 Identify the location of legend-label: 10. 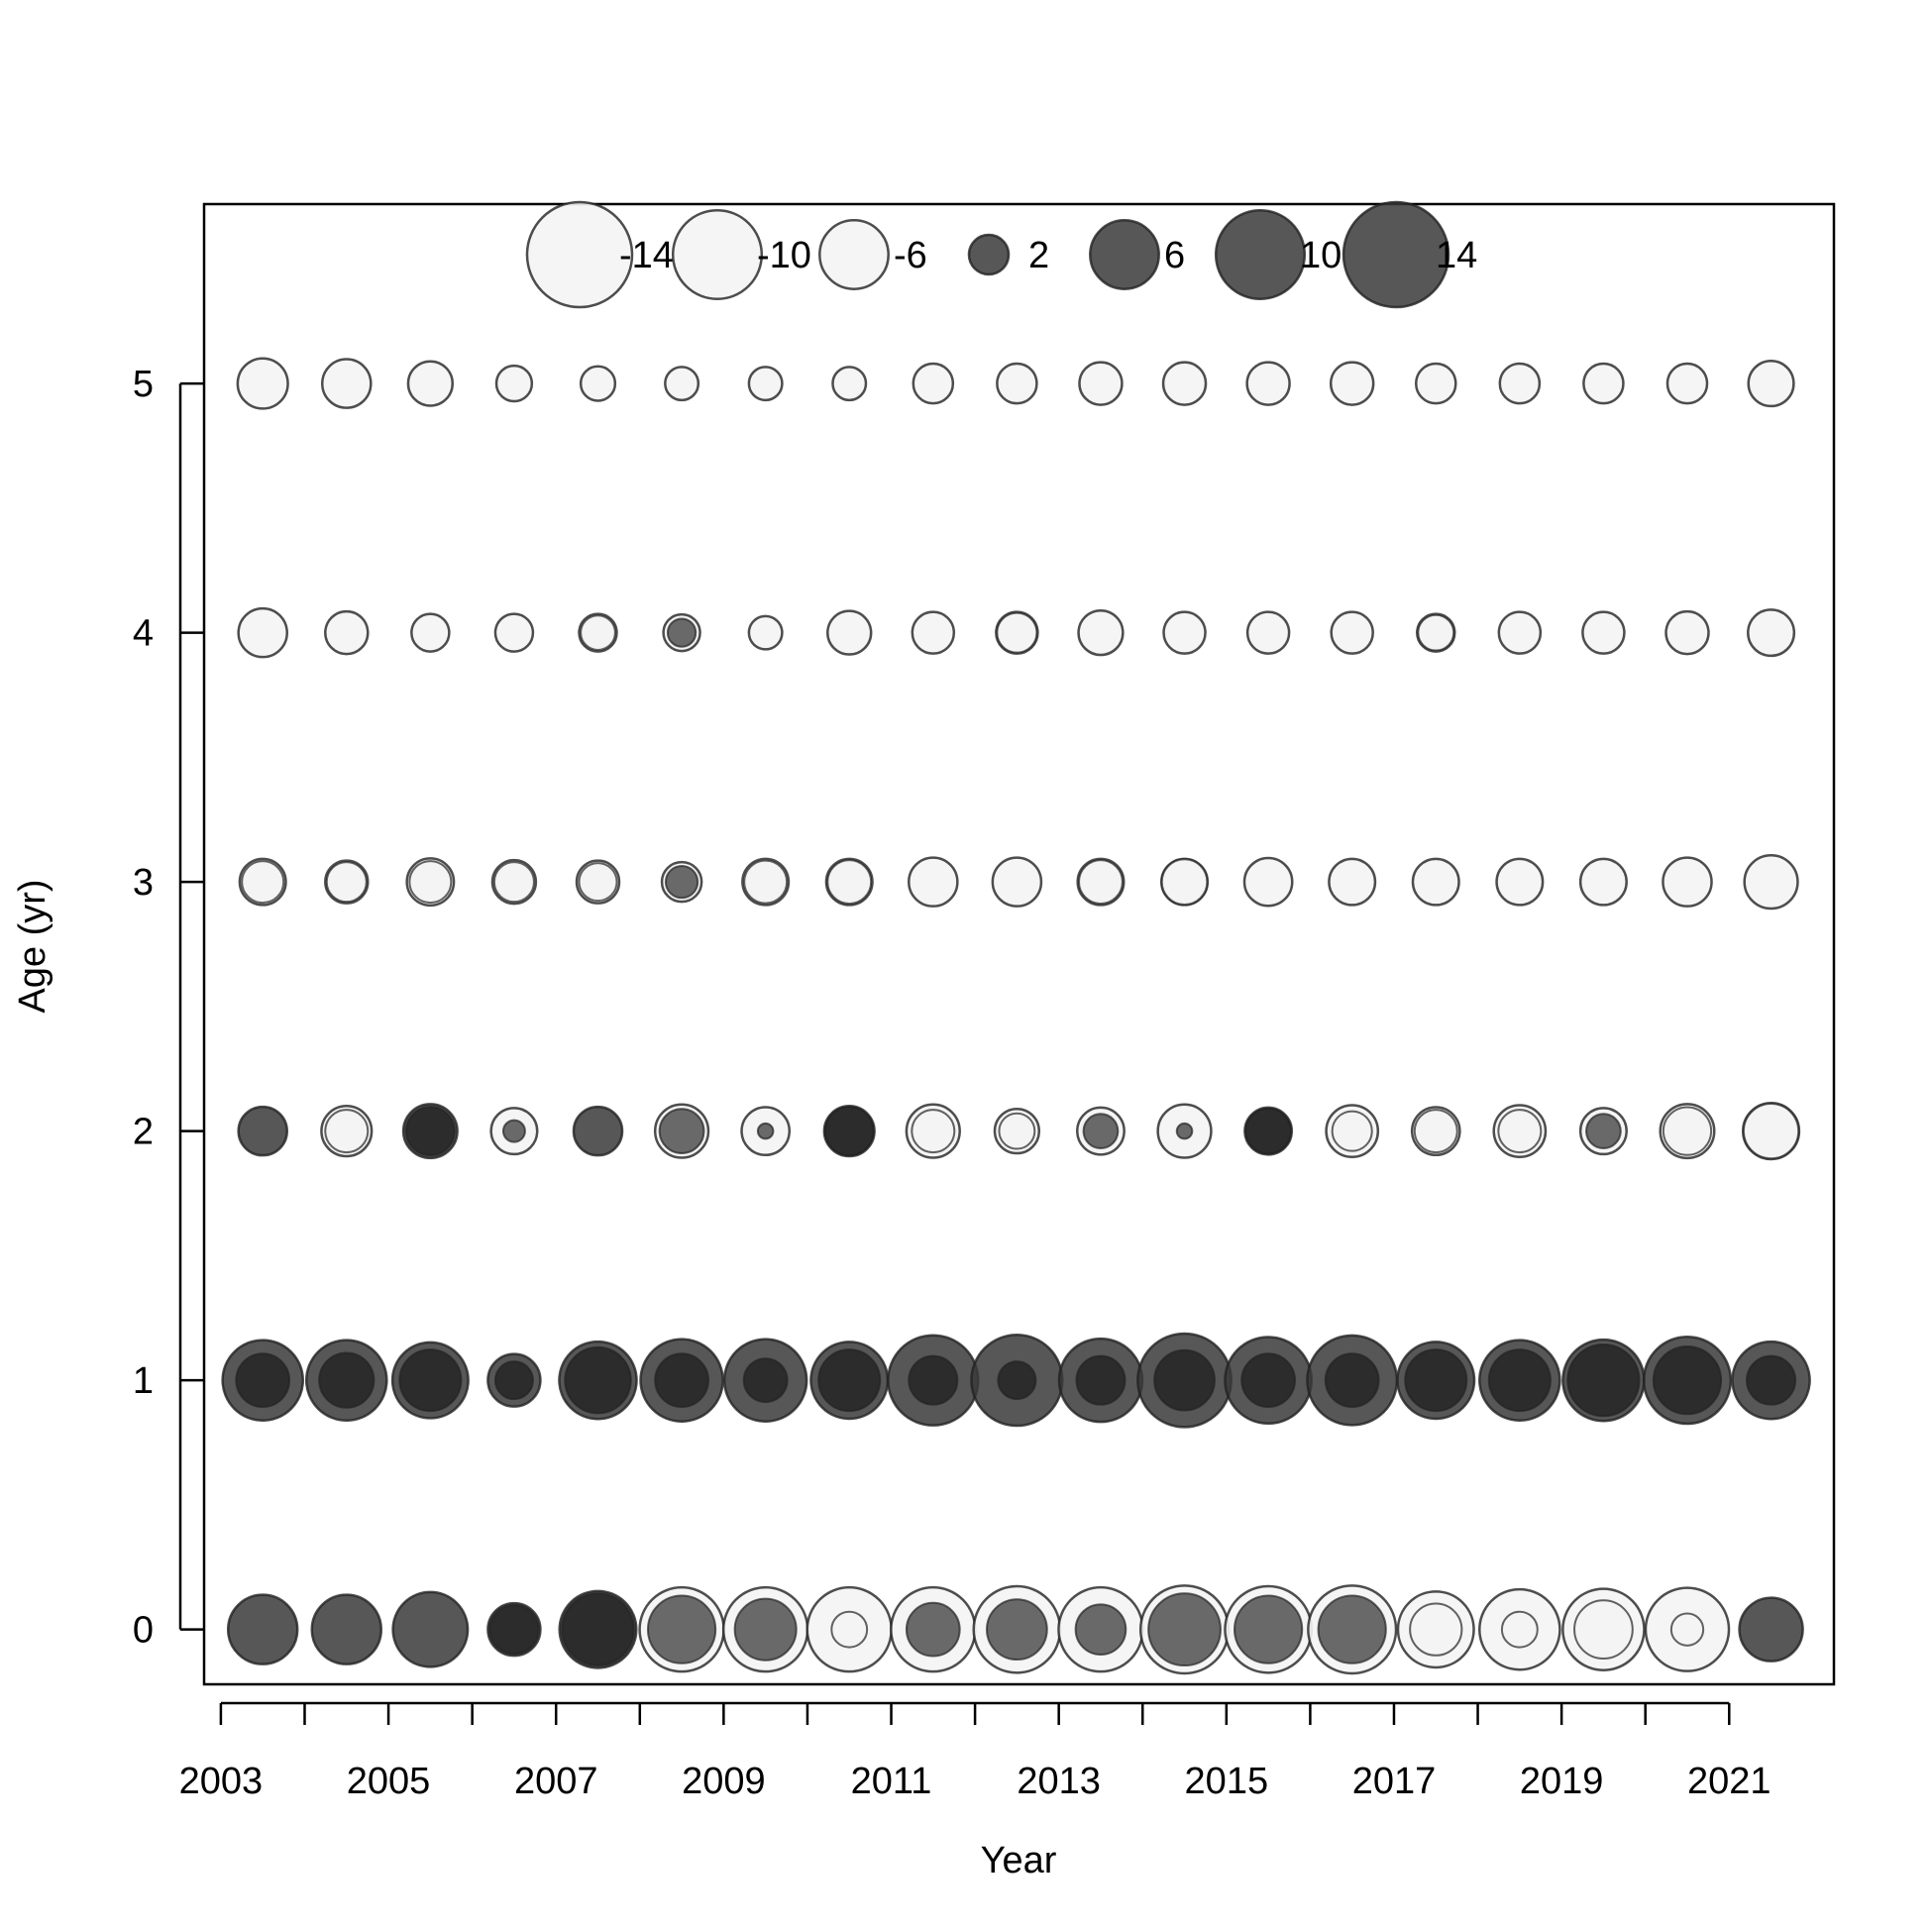
(1321, 255).